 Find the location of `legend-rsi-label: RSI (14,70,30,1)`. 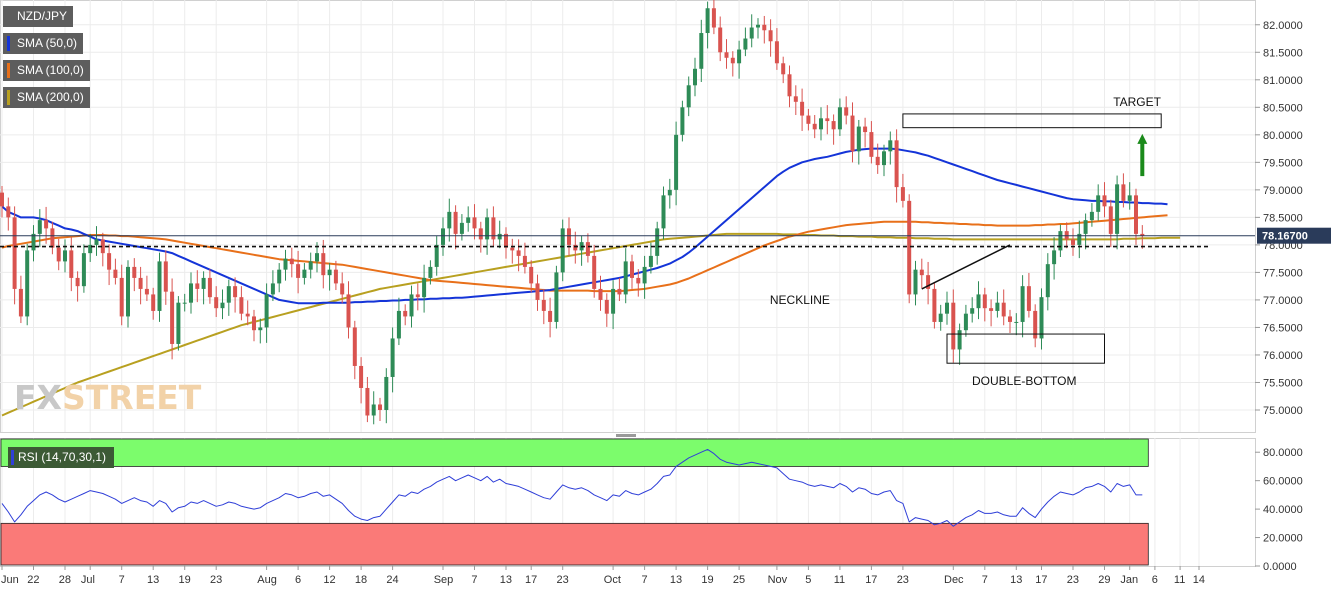

legend-rsi-label: RSI (14,70,30,1) is located at coordinates (62, 457).